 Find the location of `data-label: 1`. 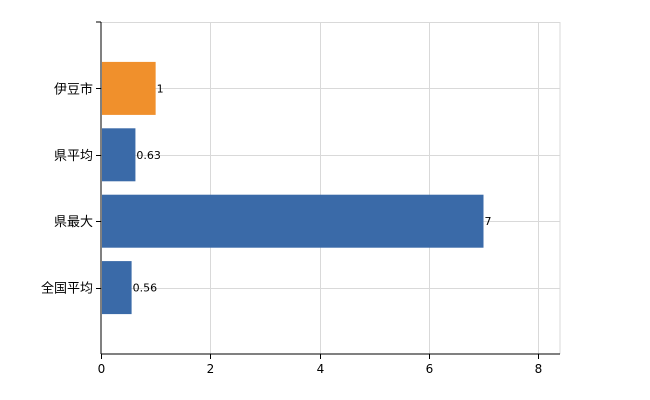

data-label: 1 is located at coordinates (160, 88).